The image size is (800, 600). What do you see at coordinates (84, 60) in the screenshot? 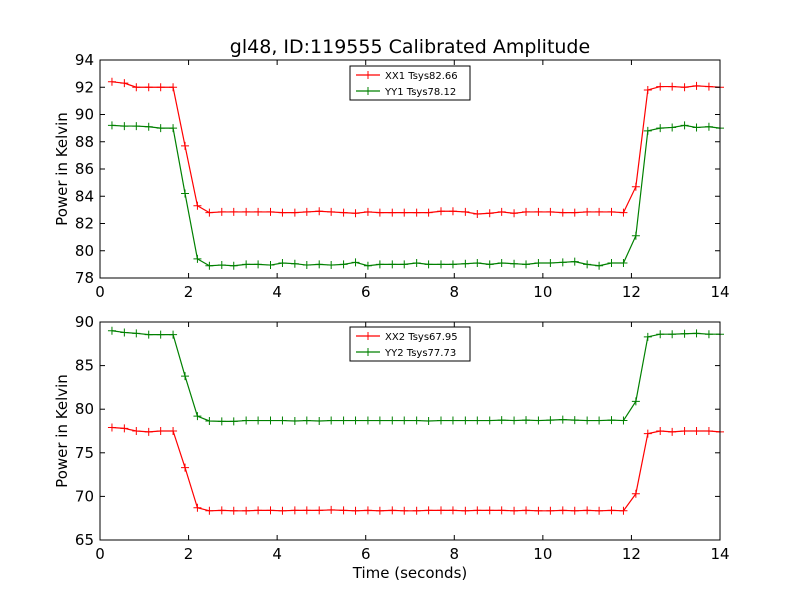
I see `y-tick-label: 94` at bounding box center [84, 60].